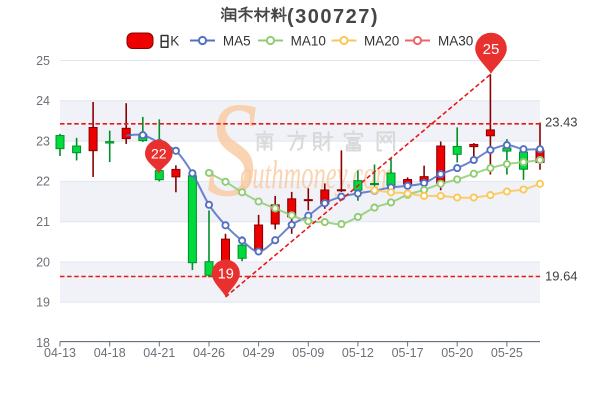 The image size is (600, 400). Describe the element at coordinates (159, 353) in the screenshot. I see `svg-text: 04-21` at that location.